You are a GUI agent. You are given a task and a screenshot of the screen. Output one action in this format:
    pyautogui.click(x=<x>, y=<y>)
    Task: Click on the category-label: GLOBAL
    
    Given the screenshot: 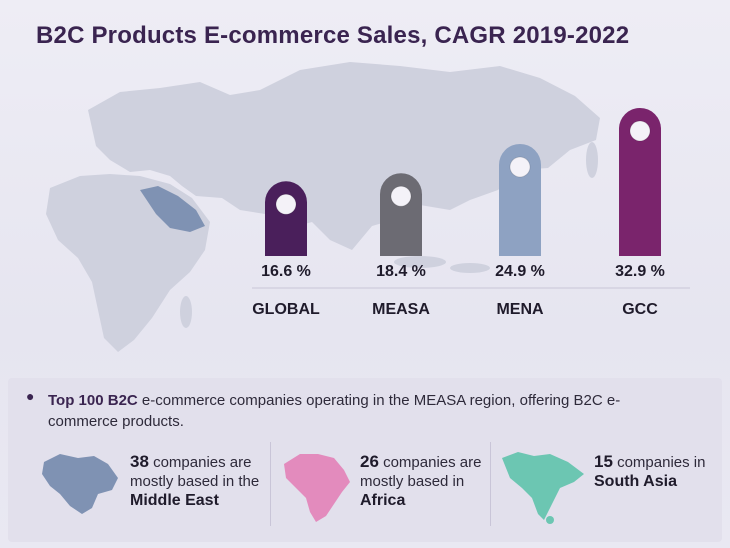 What is the action you would take?
    pyautogui.click(x=286, y=309)
    